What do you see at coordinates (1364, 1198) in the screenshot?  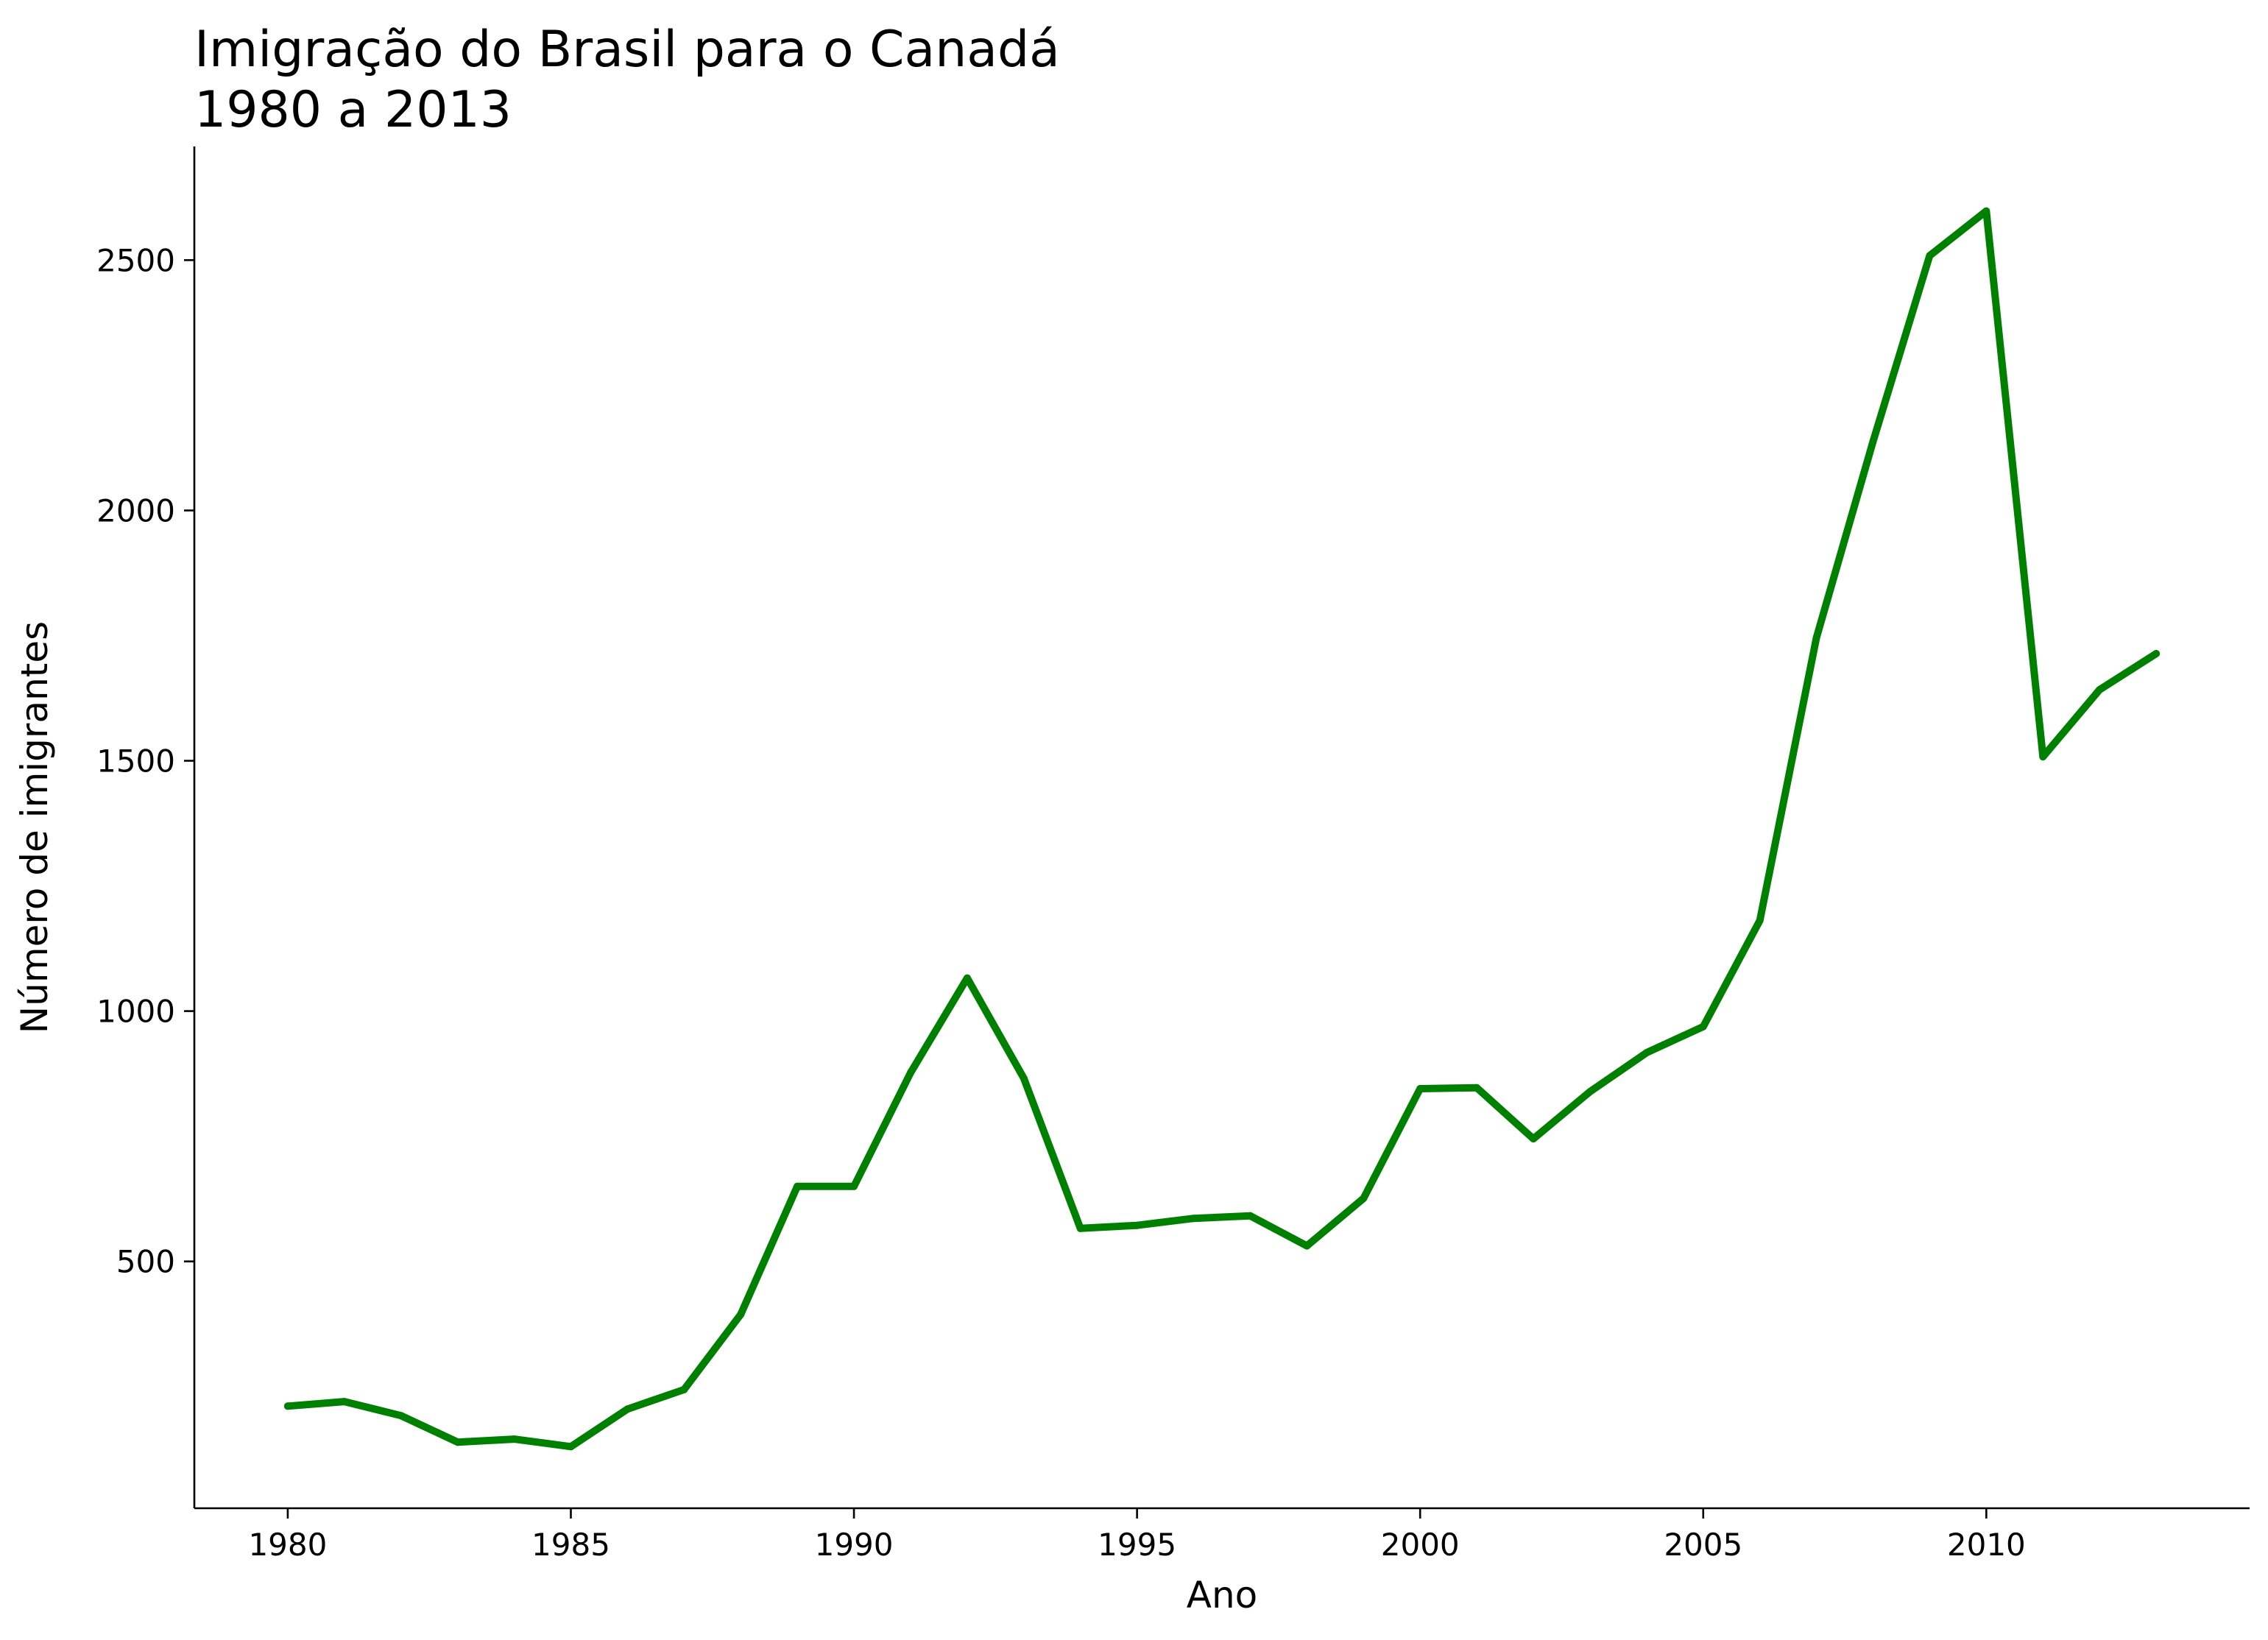 I see `data-point-1999` at bounding box center [1364, 1198].